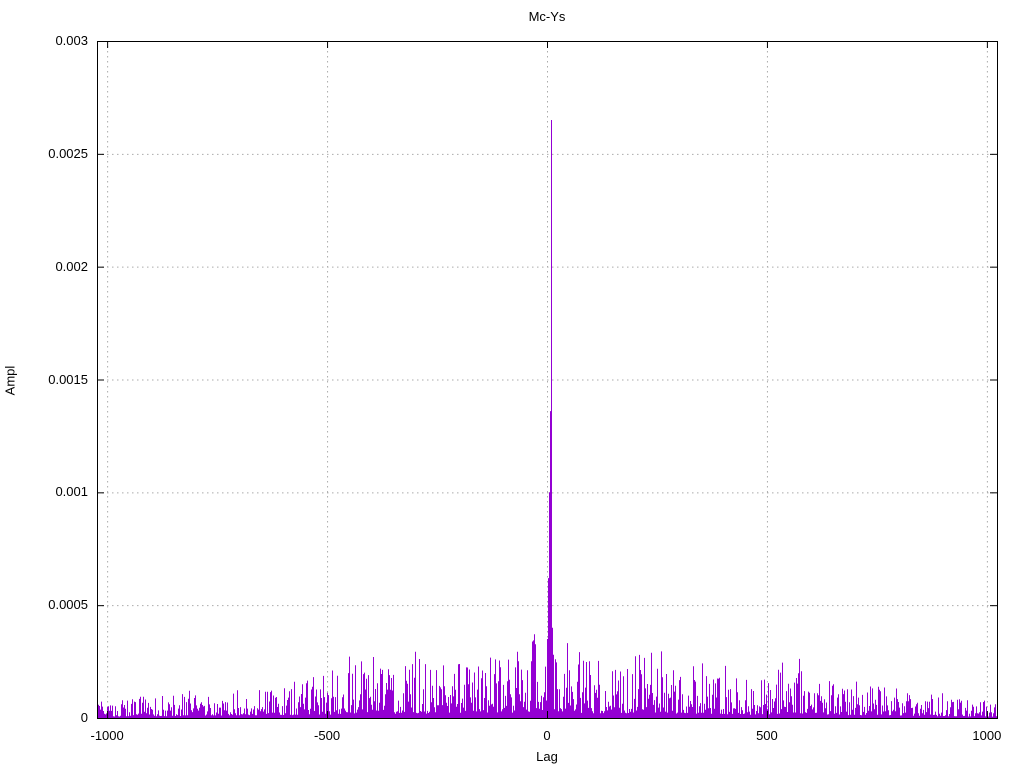 The height and width of the screenshot is (768, 1024). What do you see at coordinates (71, 40) in the screenshot?
I see `y-tick-label: 0.003` at bounding box center [71, 40].